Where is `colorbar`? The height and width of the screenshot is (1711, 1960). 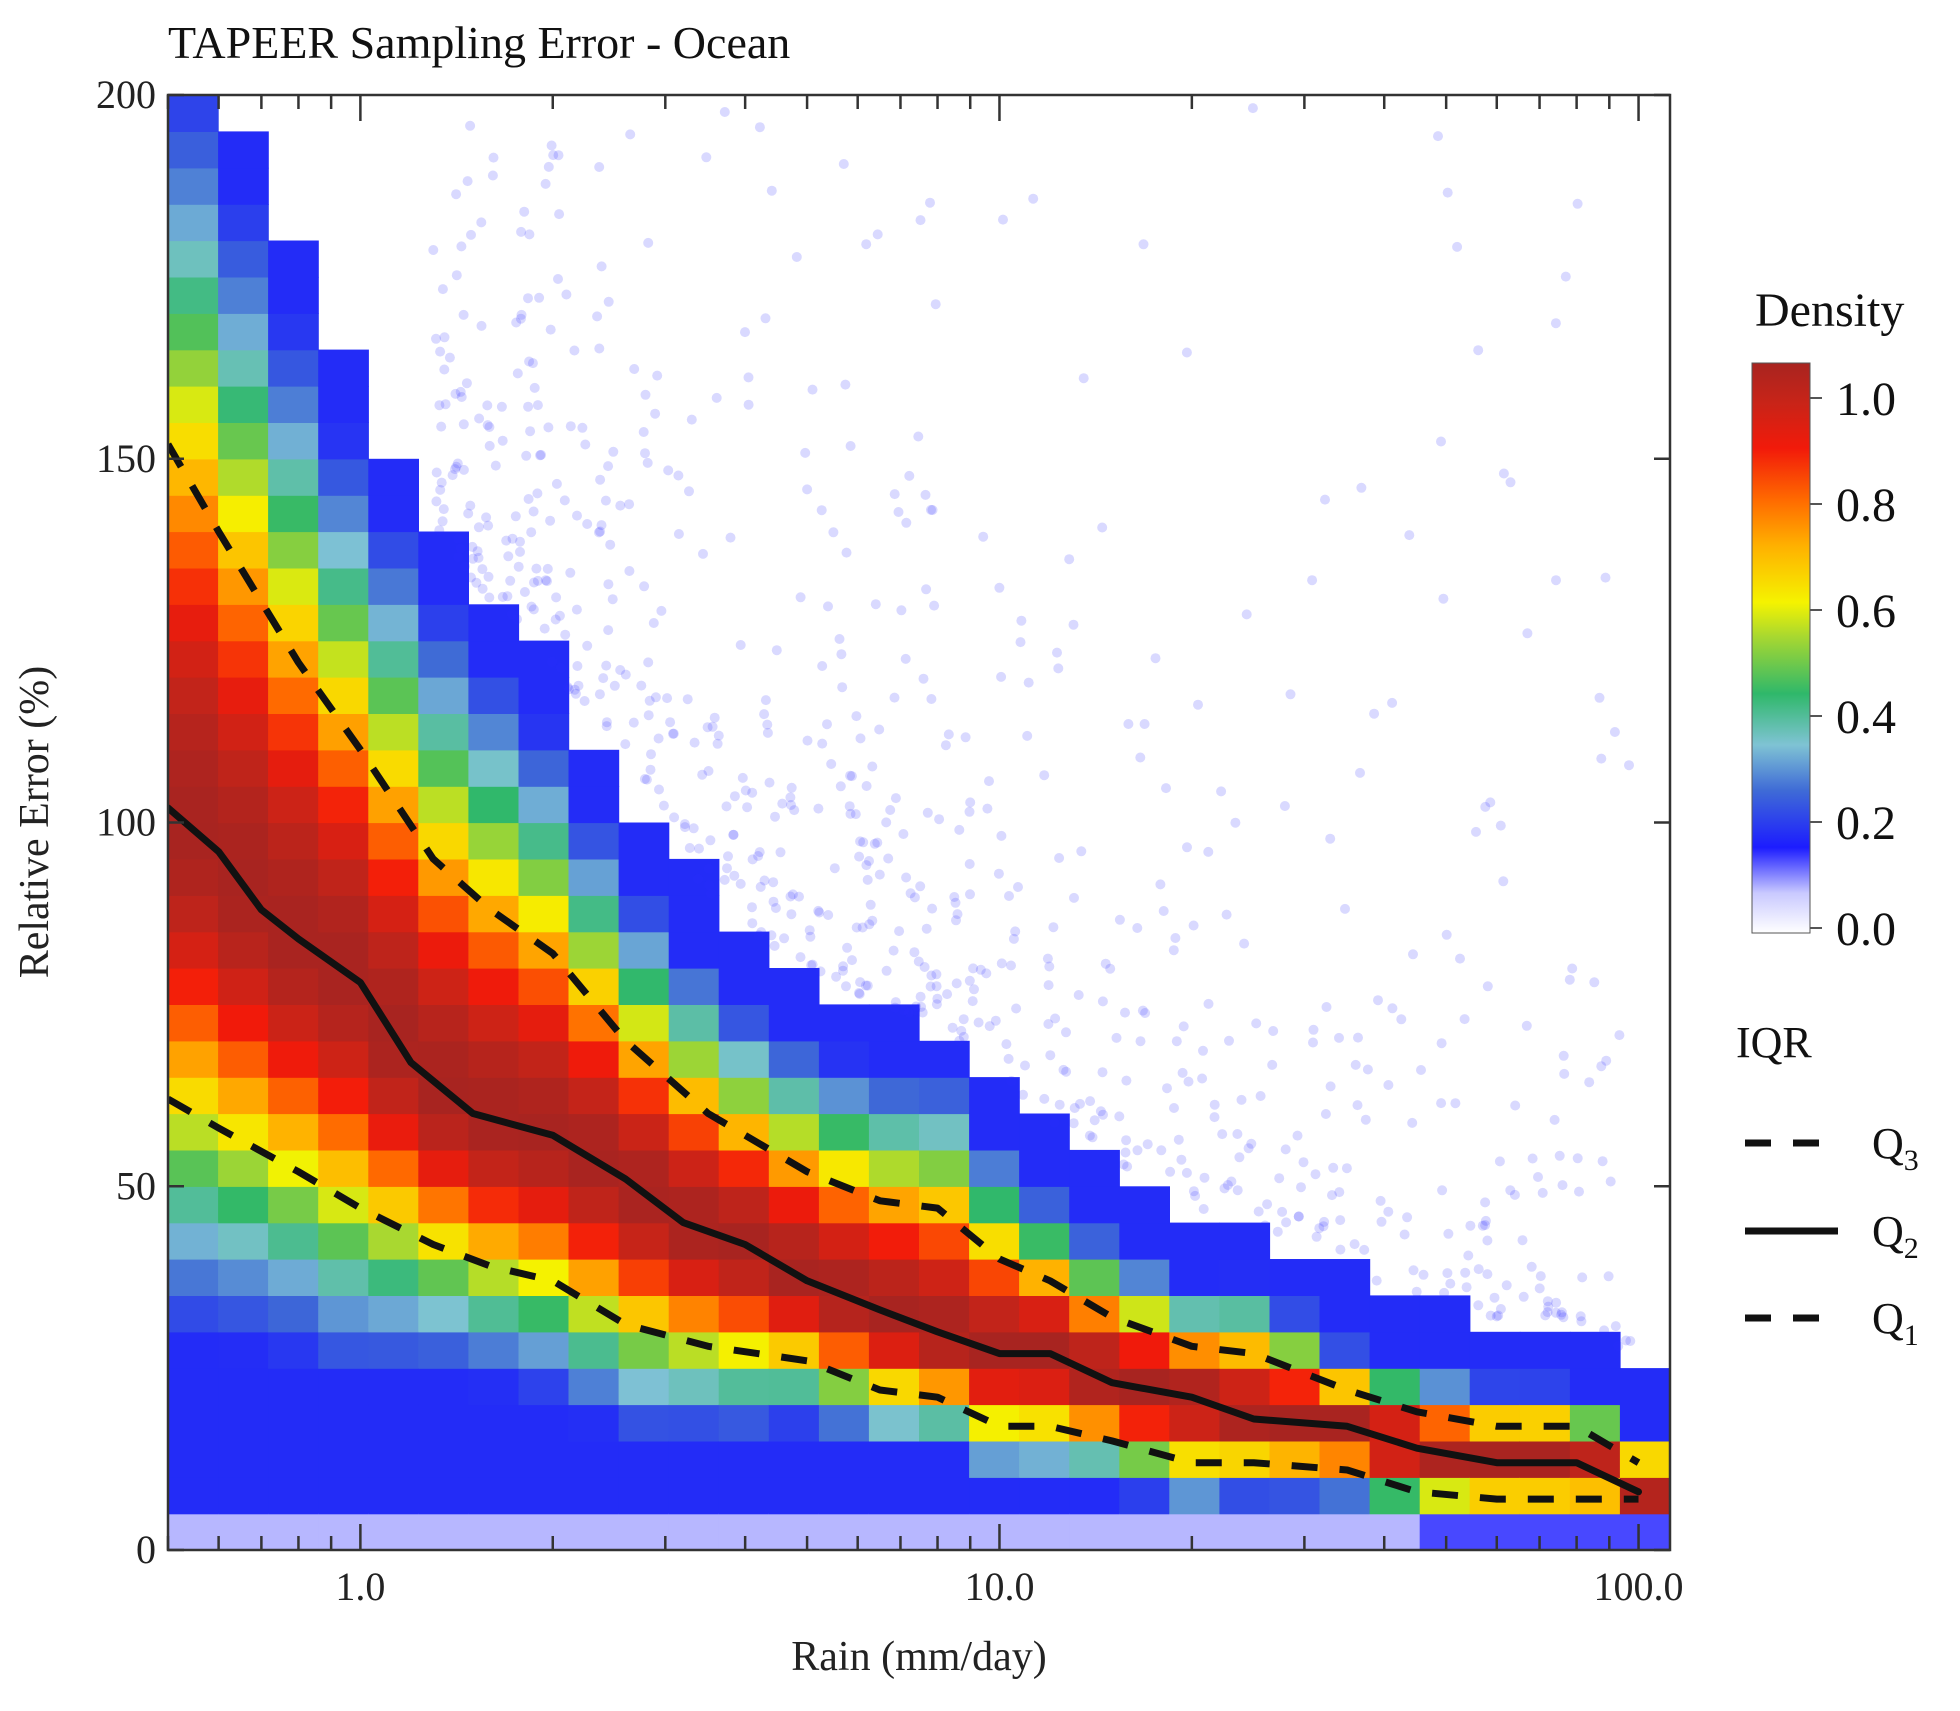
colorbar is located at coordinates (1781, 648).